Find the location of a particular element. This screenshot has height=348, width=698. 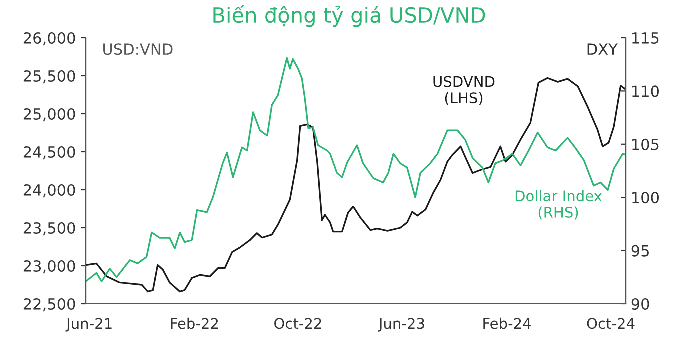

y2-tick-label: 95 is located at coordinates (640, 251).